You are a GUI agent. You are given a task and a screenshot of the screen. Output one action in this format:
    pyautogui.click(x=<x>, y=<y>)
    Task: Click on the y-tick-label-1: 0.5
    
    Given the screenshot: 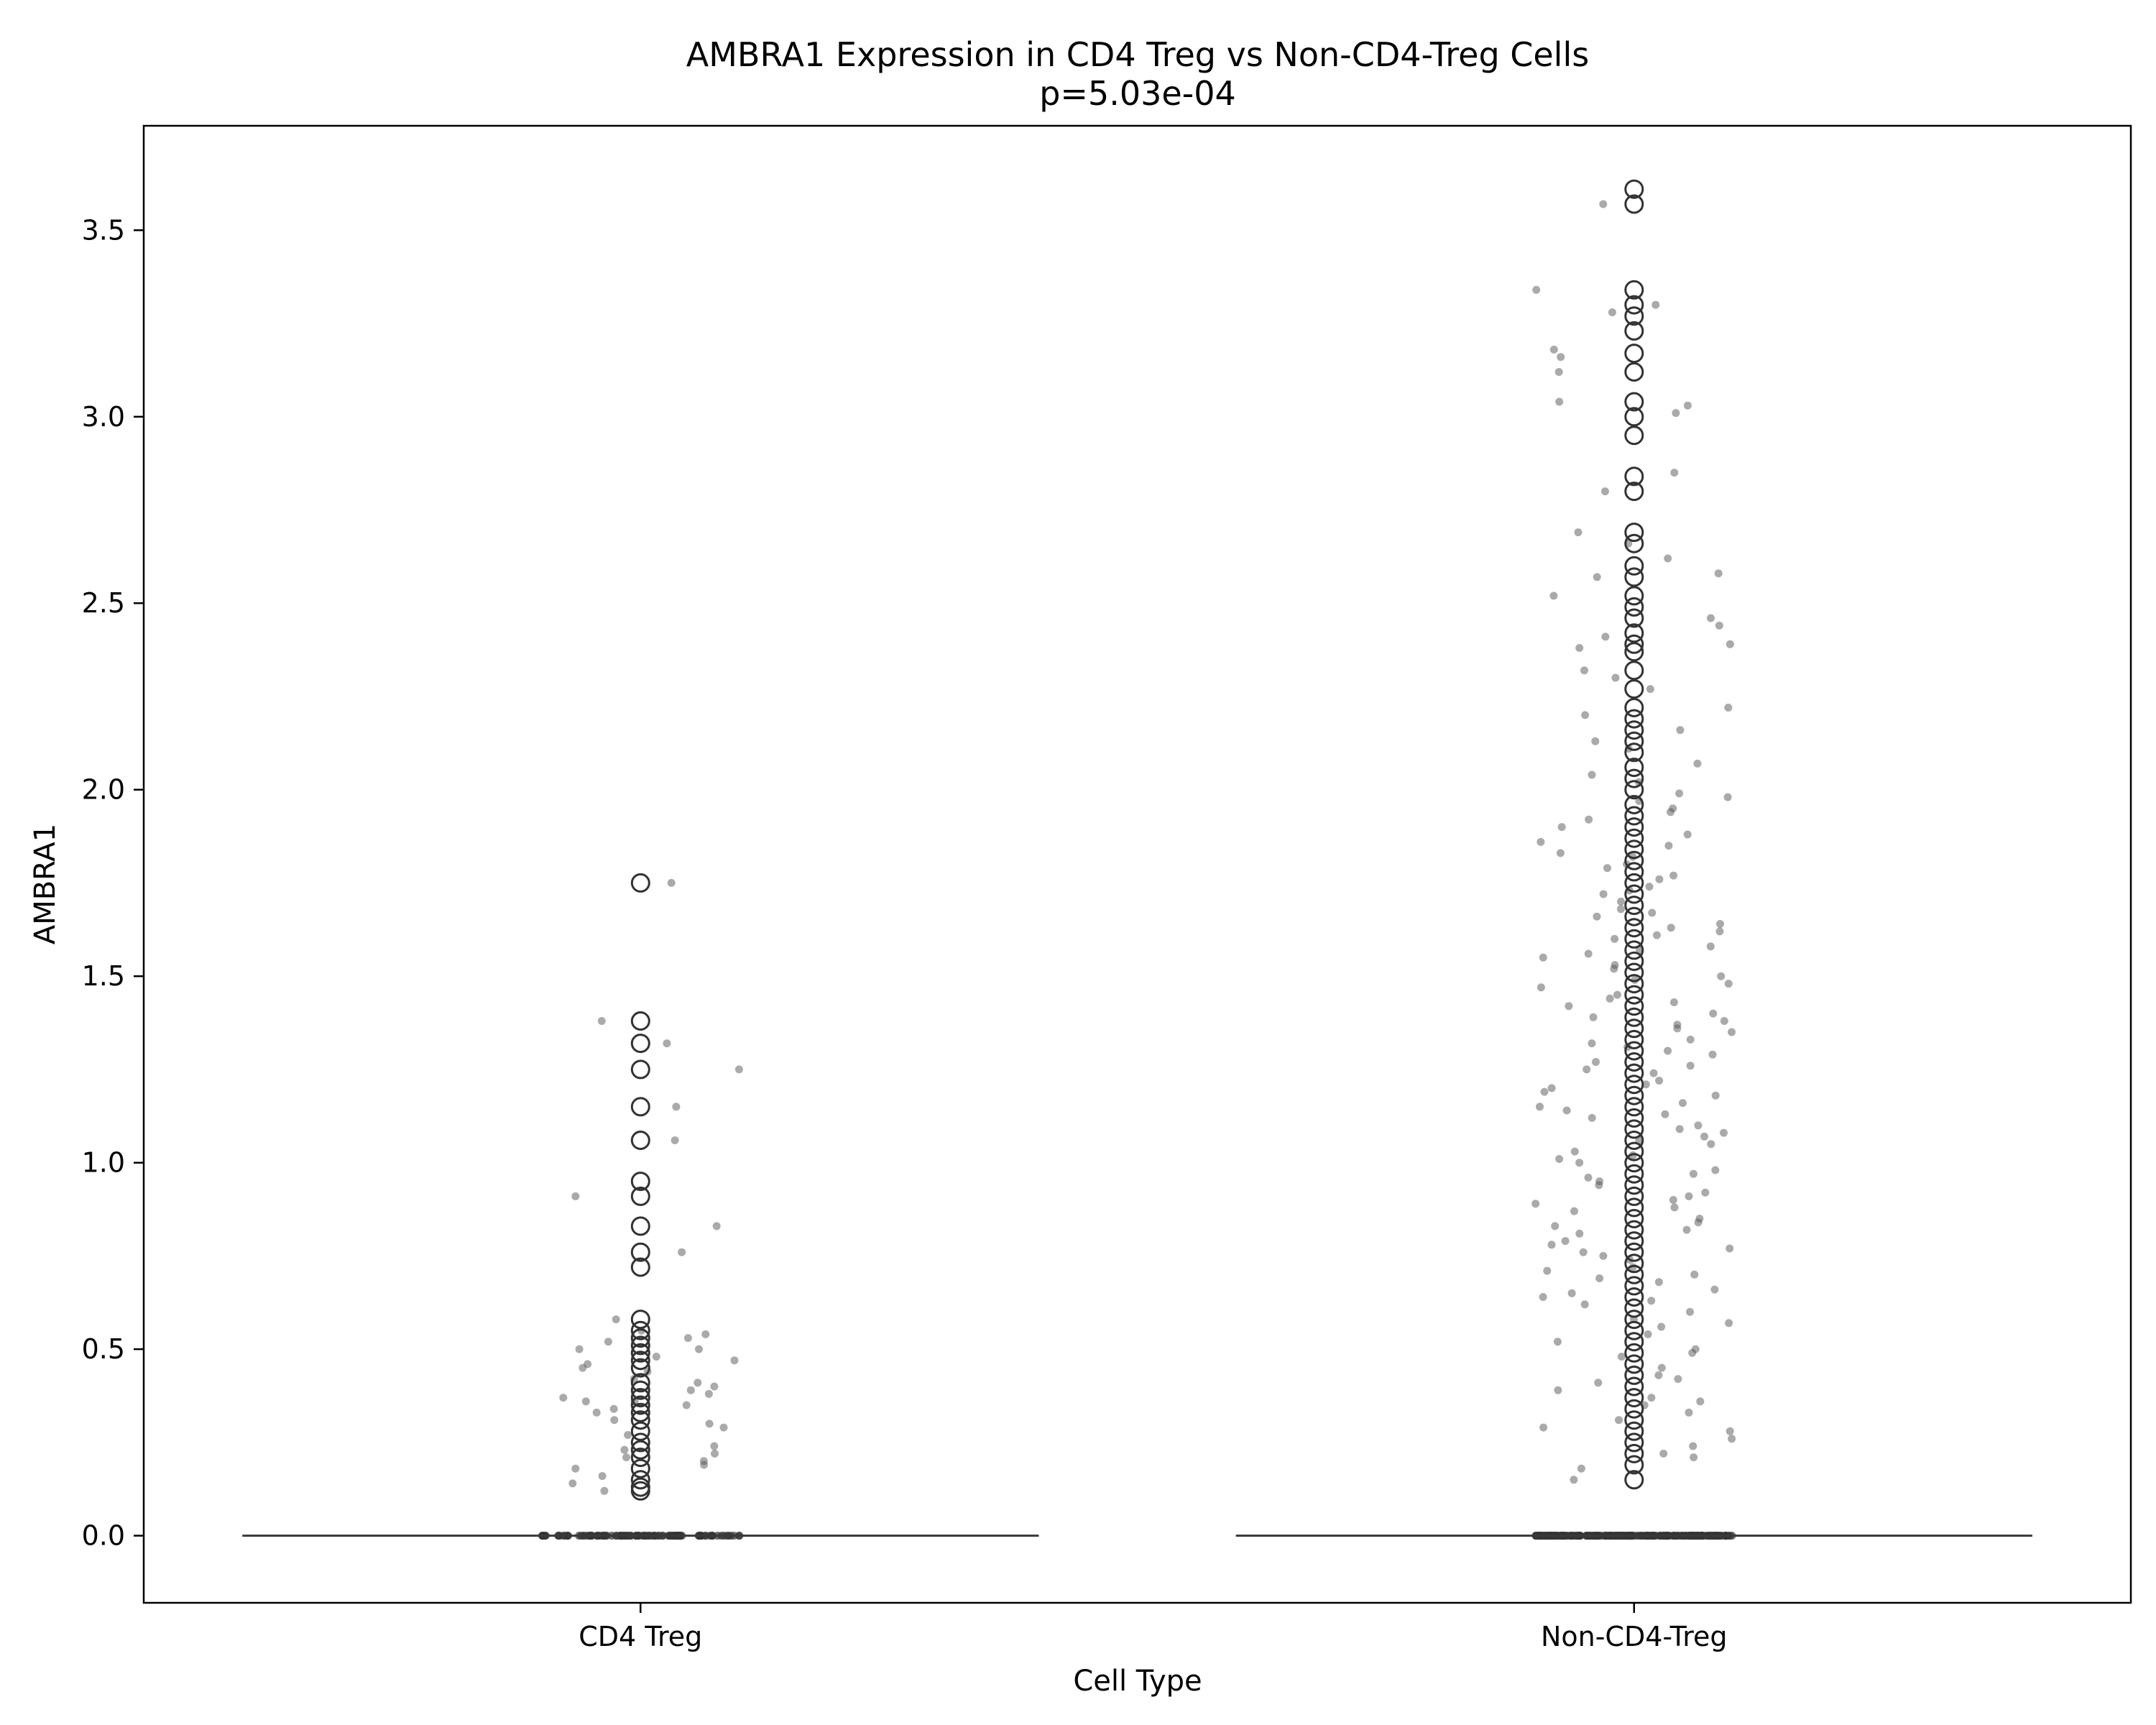 What is the action you would take?
    pyautogui.click(x=103, y=1349)
    